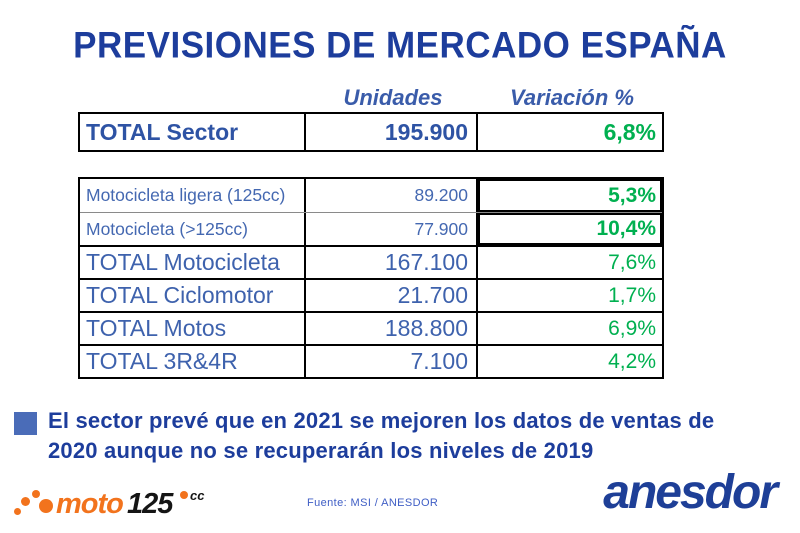 Image resolution: width=800 pixels, height=533 pixels. Describe the element at coordinates (392, 132) in the screenshot. I see `row-units-value: 195.900` at that location.